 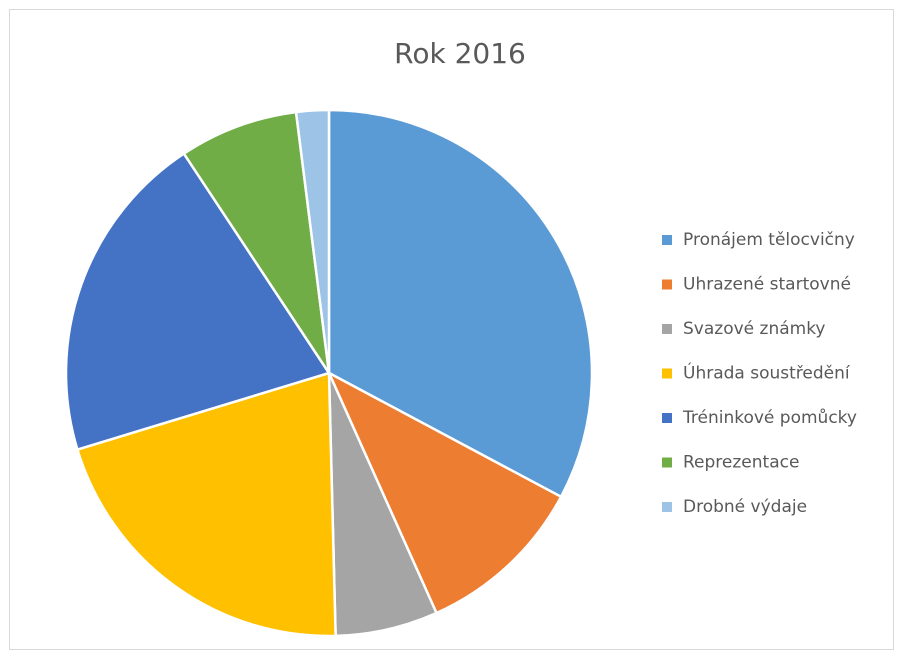 I want to click on legend-label: Svazové známky, so click(x=754, y=329).